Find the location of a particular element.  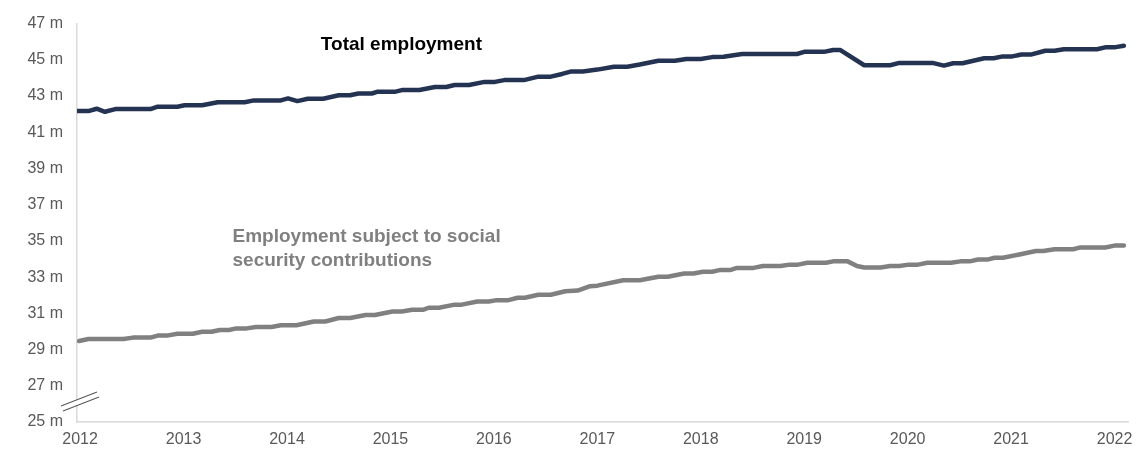

x-tick-label: 2013 is located at coordinates (183, 439).